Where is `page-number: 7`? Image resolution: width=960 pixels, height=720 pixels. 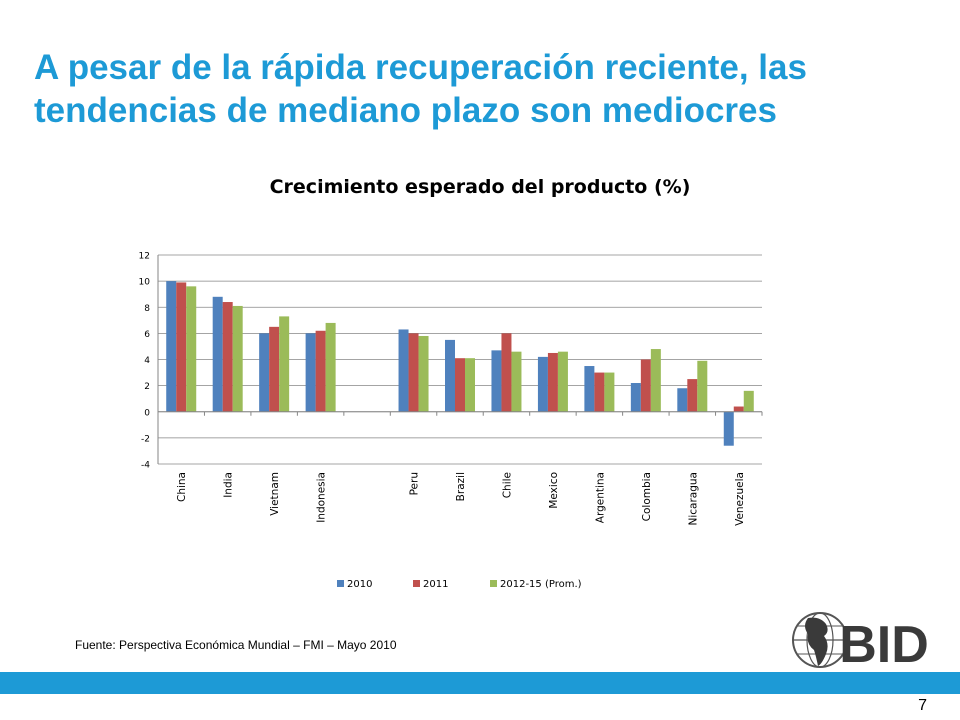 page-number: 7 is located at coordinates (922, 705).